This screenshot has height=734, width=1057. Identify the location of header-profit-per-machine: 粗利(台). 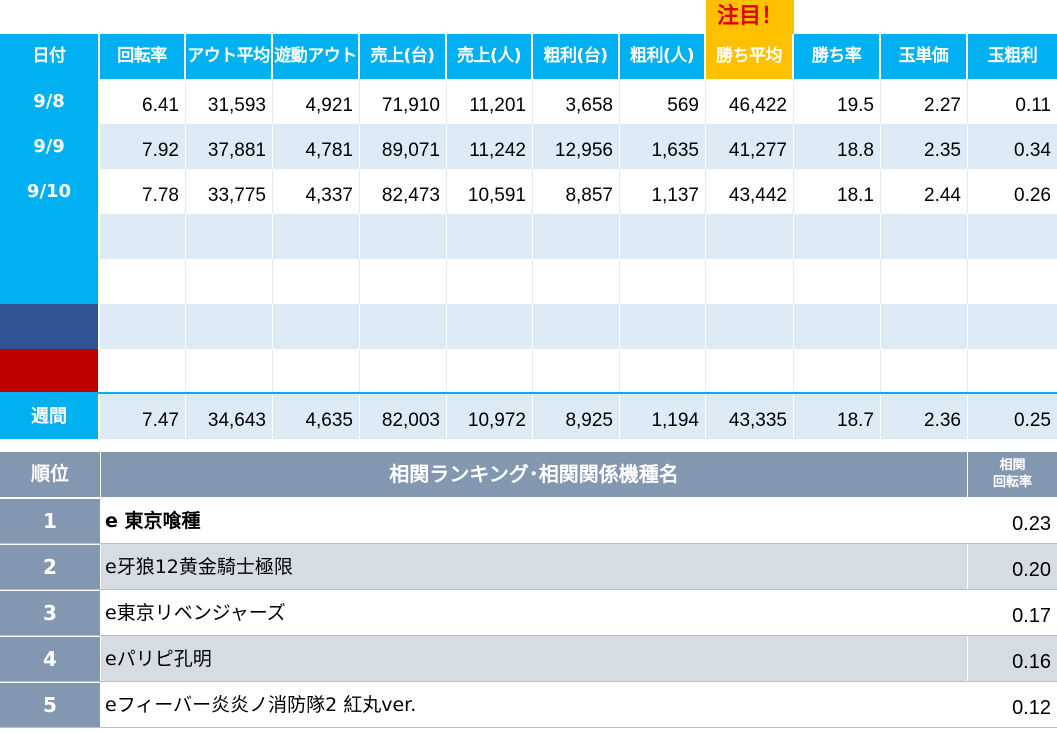
(576, 56).